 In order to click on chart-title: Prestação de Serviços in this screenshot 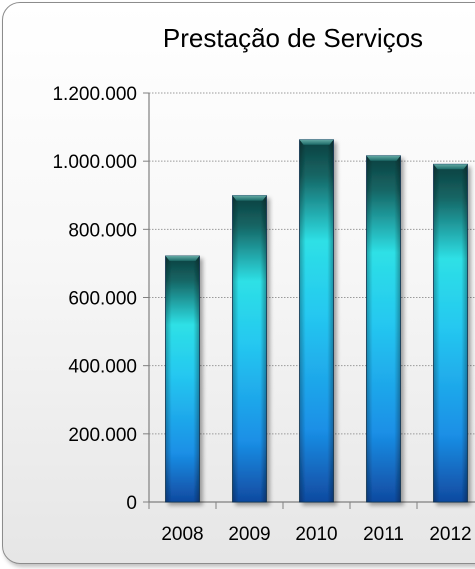, I will do `click(293, 38)`.